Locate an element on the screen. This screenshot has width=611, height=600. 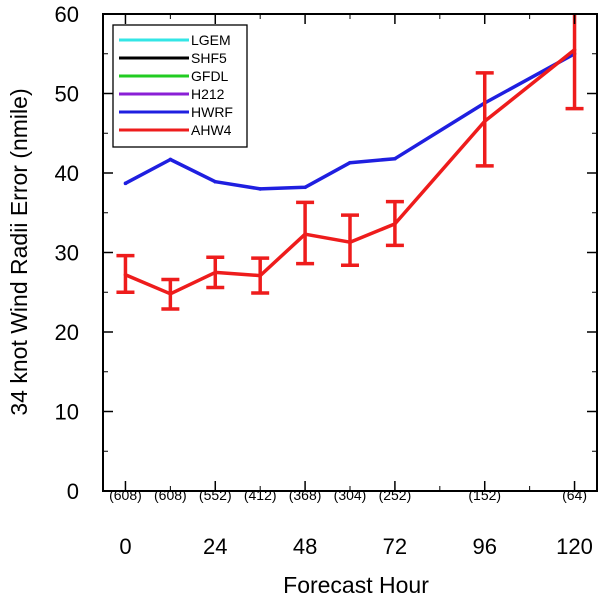
legend: LGEM SHF5 GFDL H212 HWRF AHW4 is located at coordinates (180, 86).